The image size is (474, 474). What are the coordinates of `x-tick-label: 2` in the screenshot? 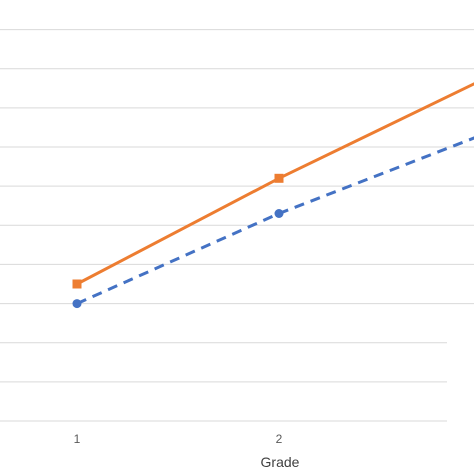 It's located at (279, 439).